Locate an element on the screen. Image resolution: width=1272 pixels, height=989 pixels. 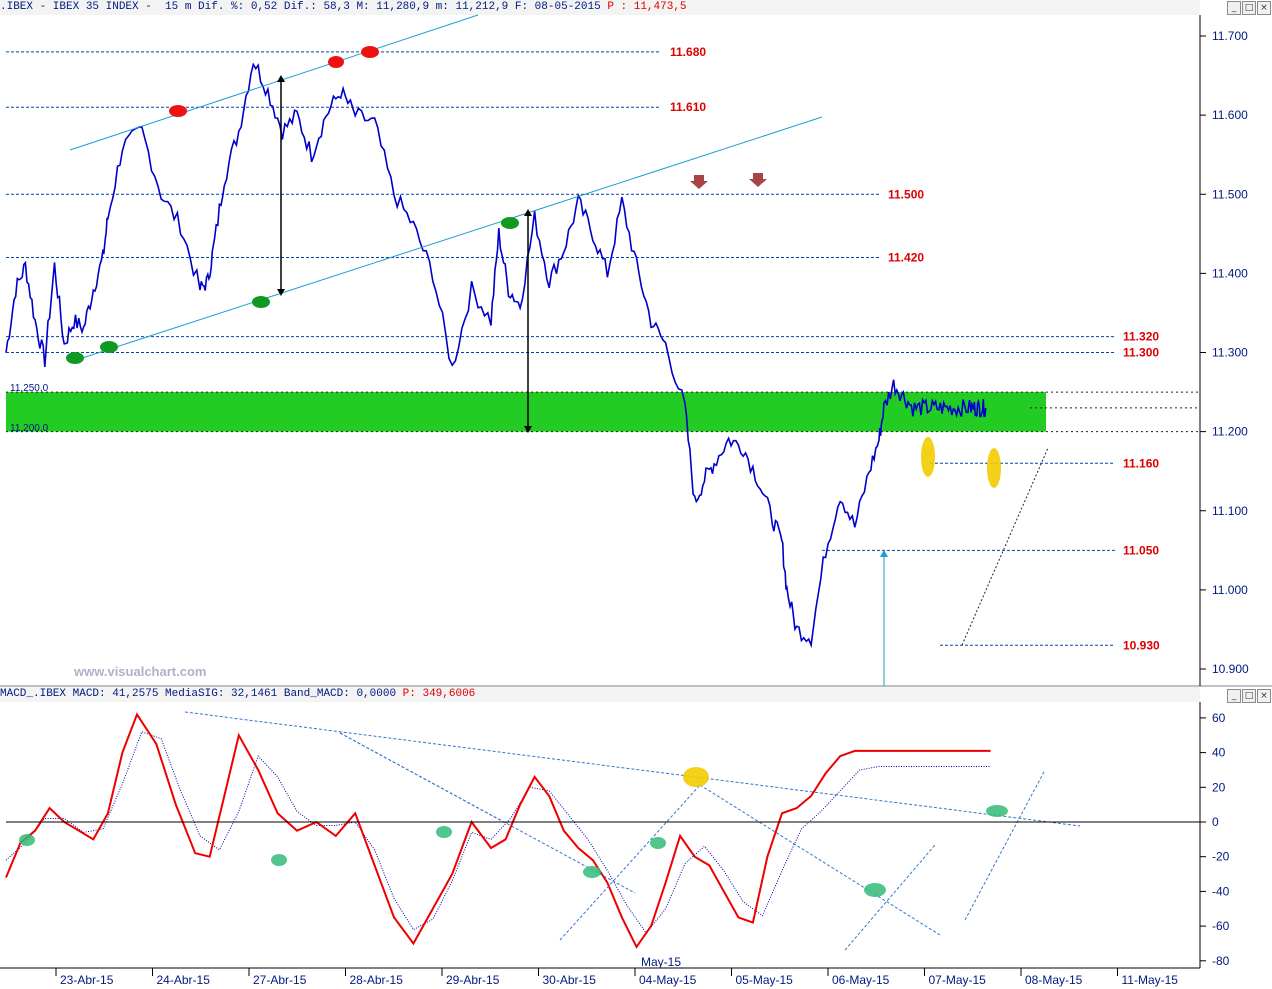
price-window-controls: _ □ × is located at coordinates (1249, 8).